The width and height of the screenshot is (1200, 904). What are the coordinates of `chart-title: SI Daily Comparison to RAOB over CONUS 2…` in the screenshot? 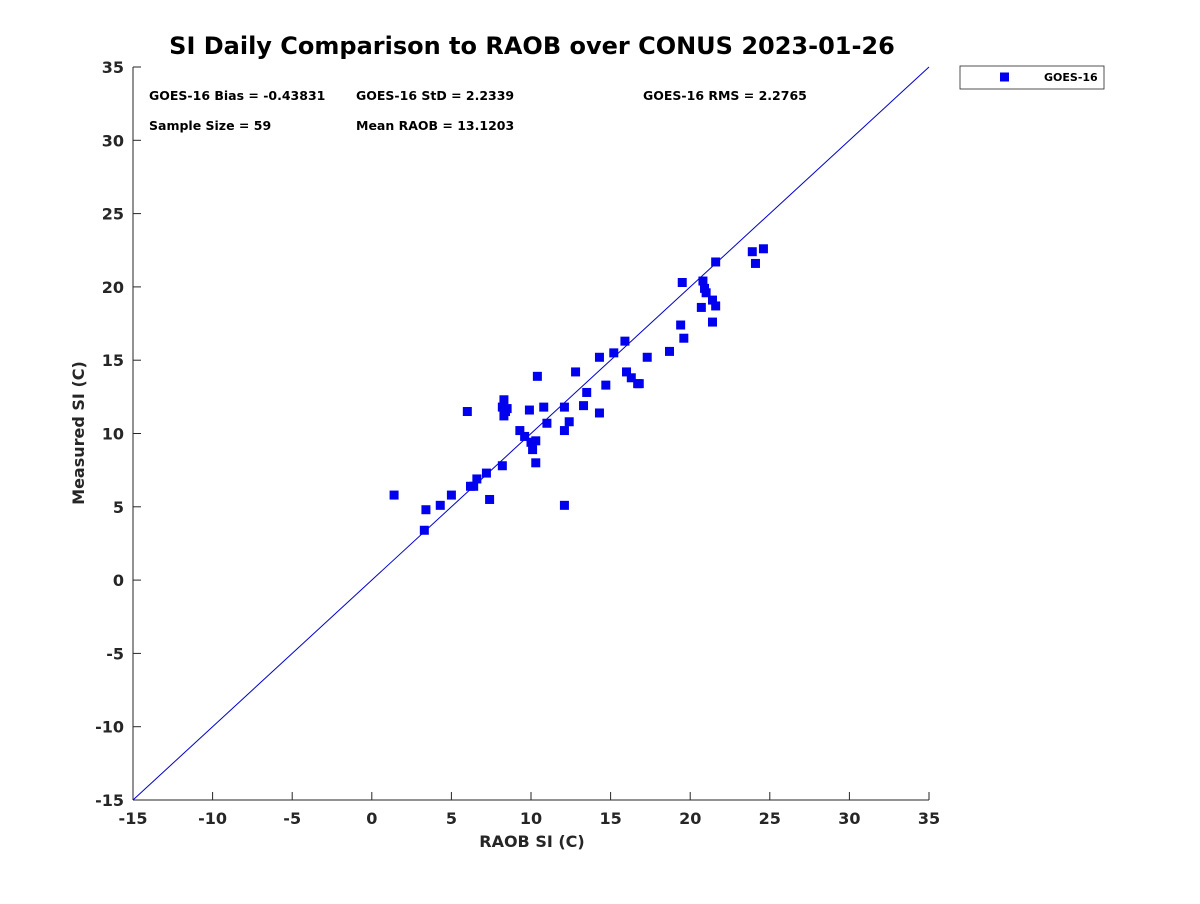 It's located at (532, 46).